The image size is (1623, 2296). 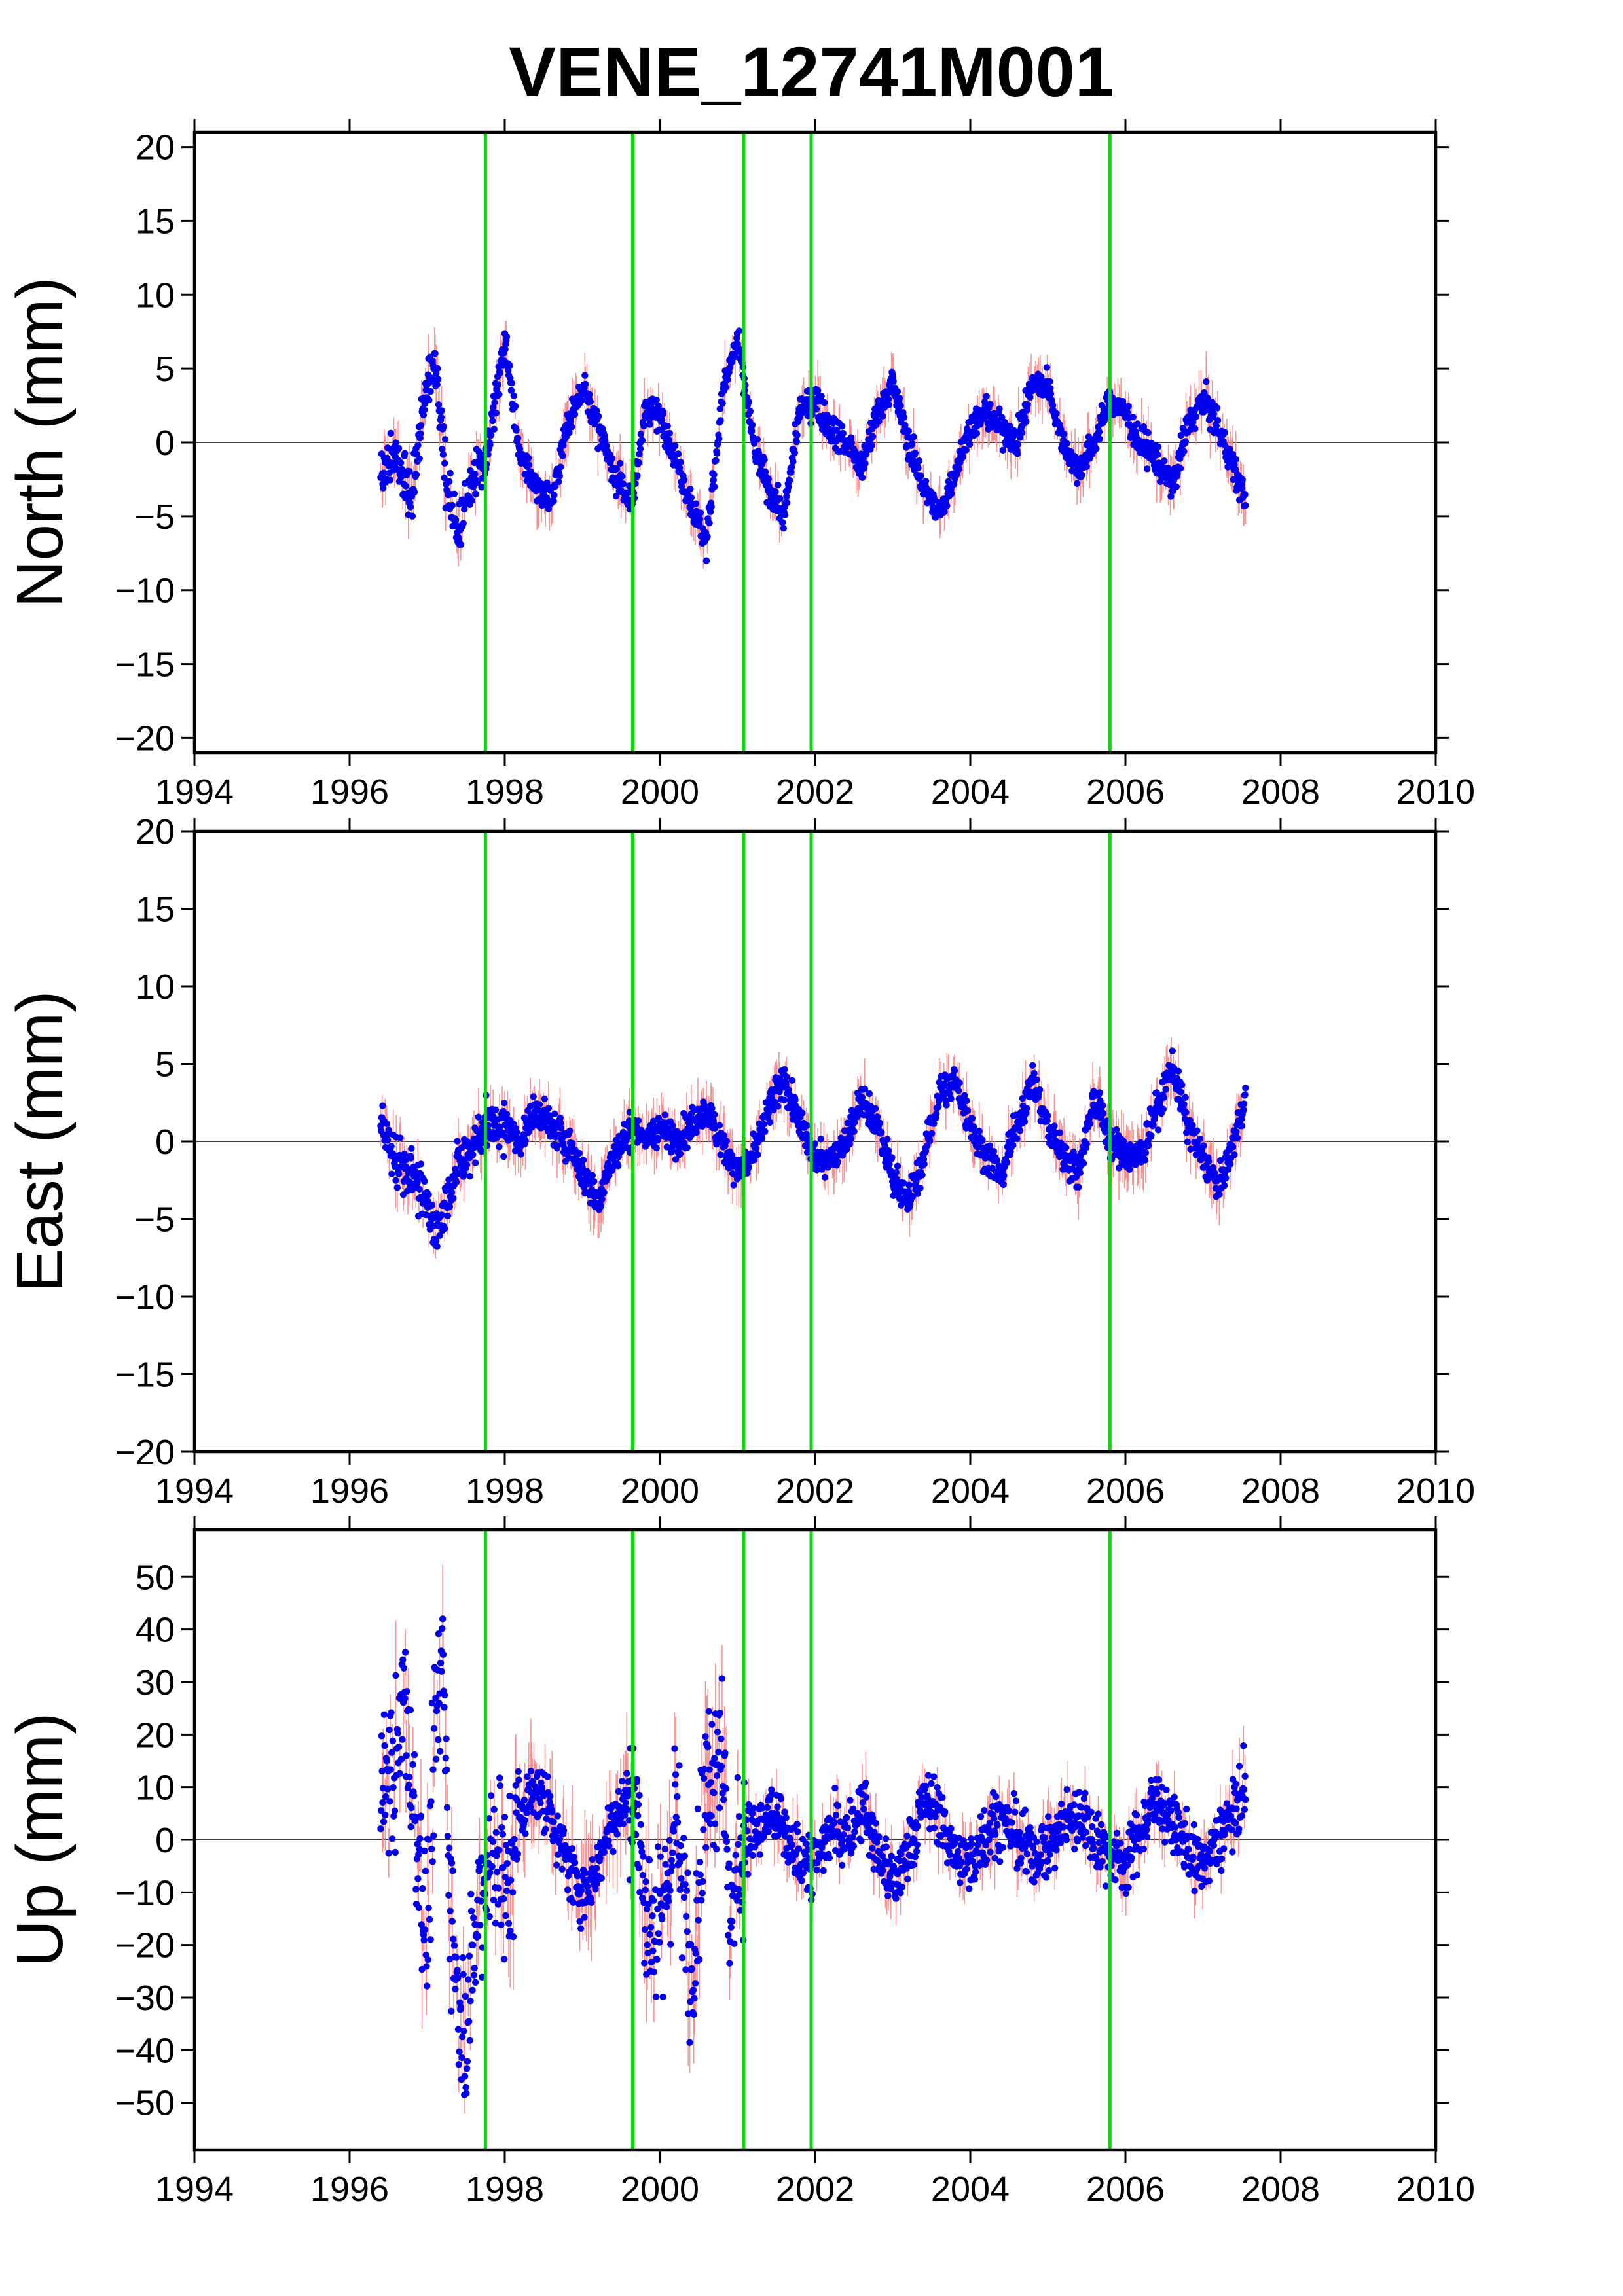 I want to click on x-tick-label: 2008, so click(x=1280, y=1491).